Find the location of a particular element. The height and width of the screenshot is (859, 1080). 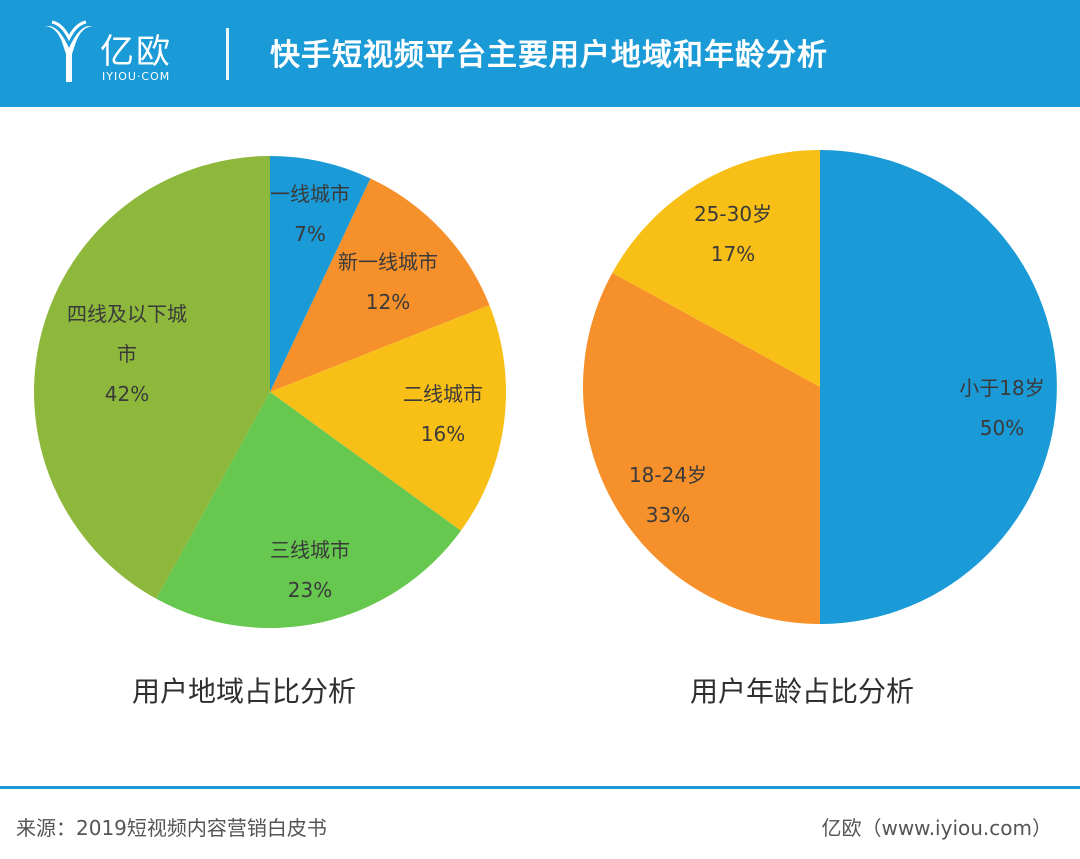

page-title: 快手短视频平台主要用户地域和年龄分析 is located at coordinates (549, 55).